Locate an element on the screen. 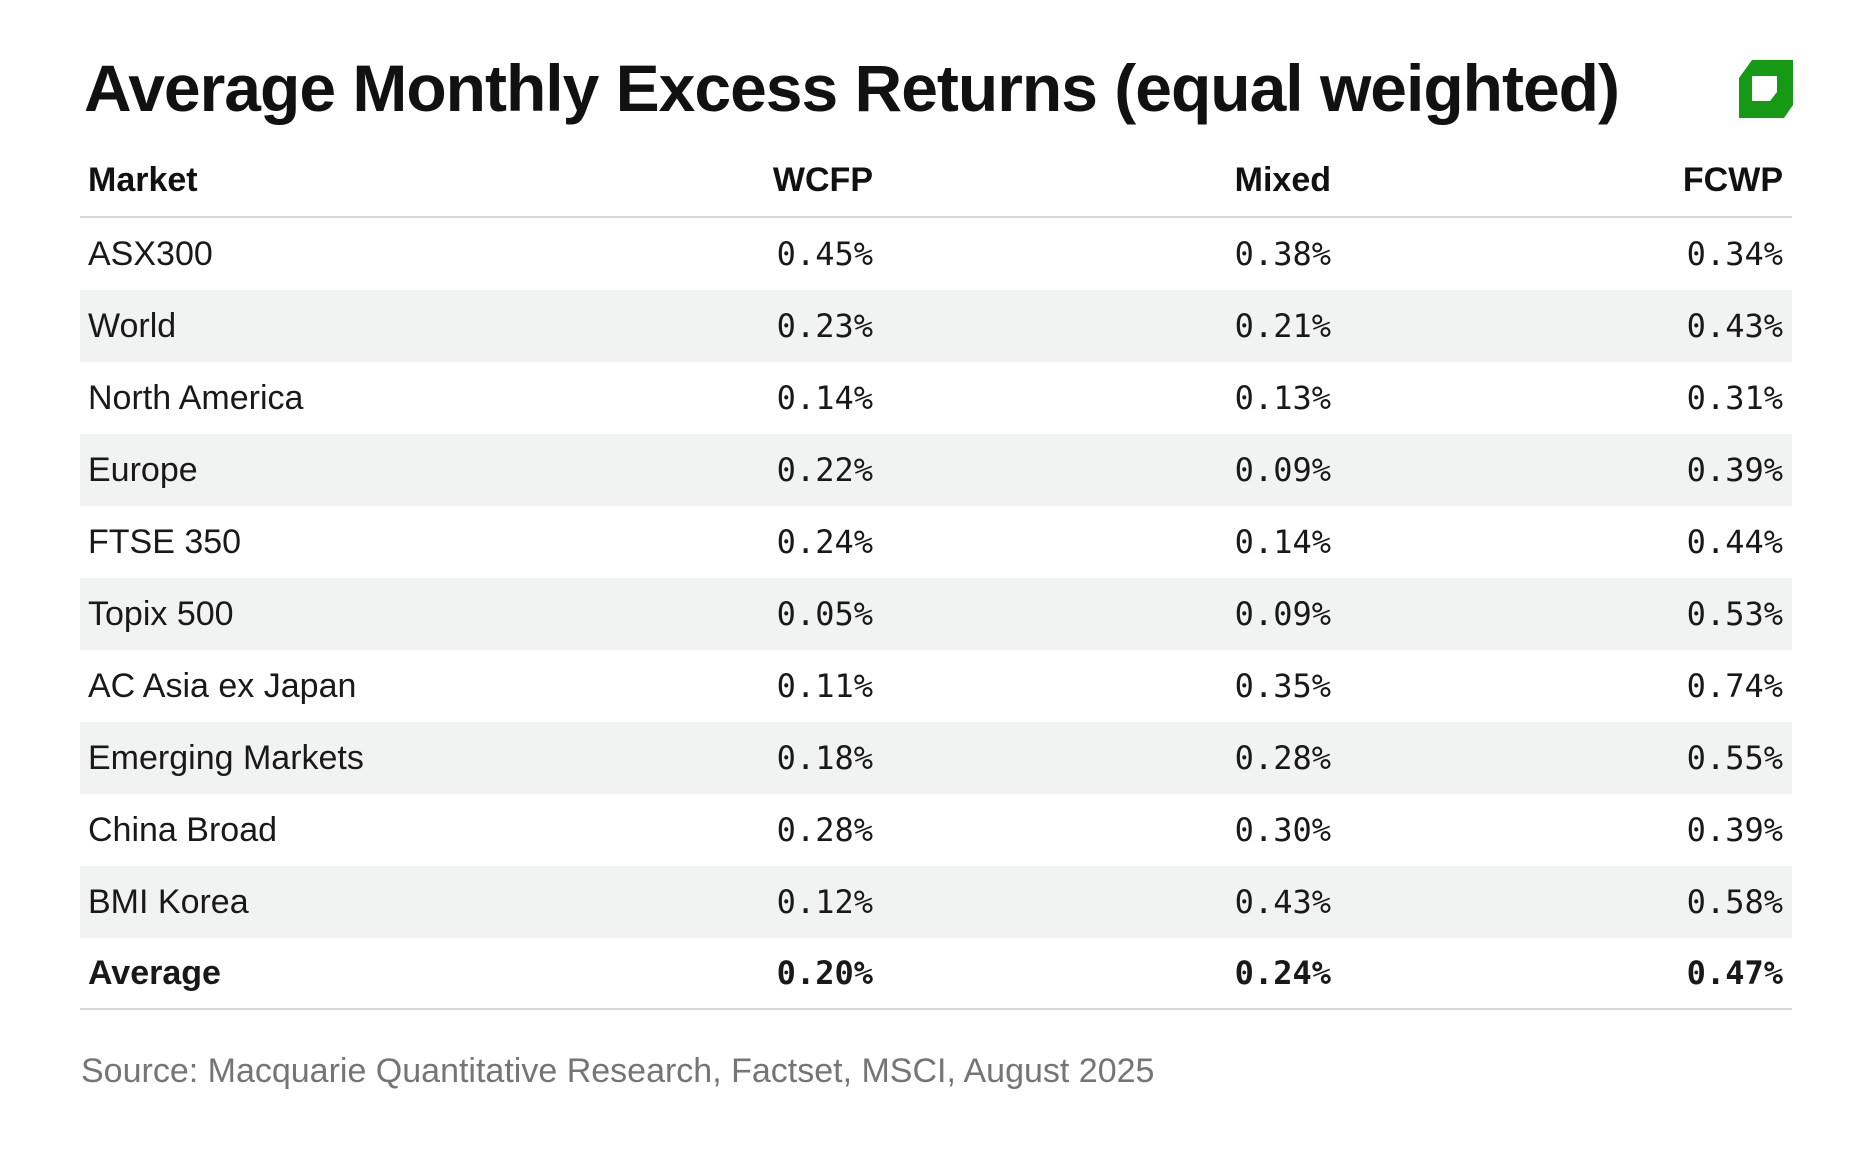 The height and width of the screenshot is (1152, 1872). fcwp-cell: 0.53% is located at coordinates (1734, 614).